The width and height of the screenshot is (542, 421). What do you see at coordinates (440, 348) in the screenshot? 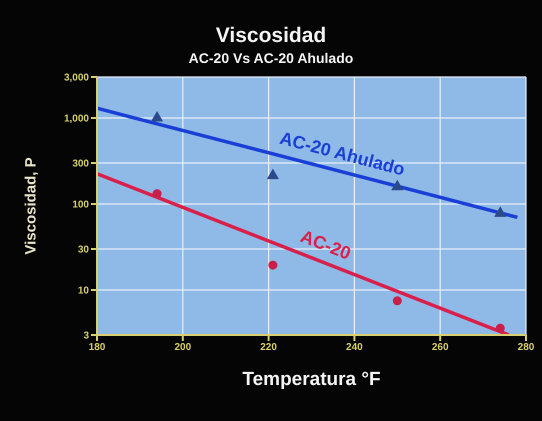
I see `x-tick-label: 260` at bounding box center [440, 348].